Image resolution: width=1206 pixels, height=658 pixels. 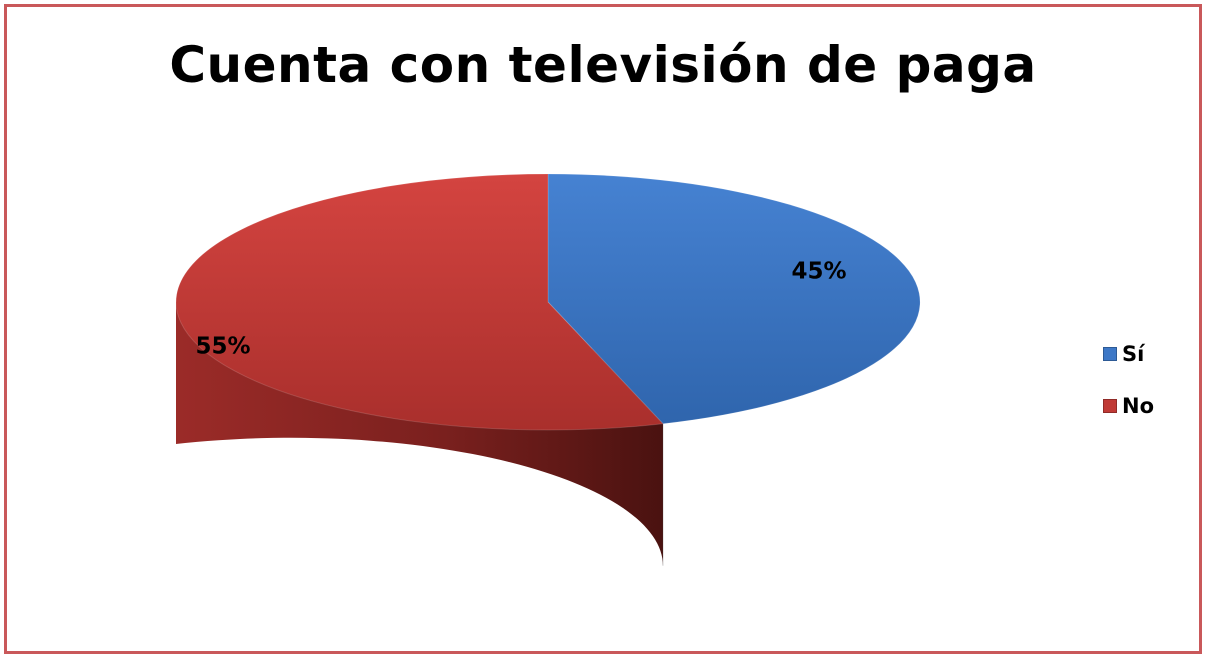 What do you see at coordinates (222, 347) in the screenshot?
I see `data-label-no: 55%` at bounding box center [222, 347].